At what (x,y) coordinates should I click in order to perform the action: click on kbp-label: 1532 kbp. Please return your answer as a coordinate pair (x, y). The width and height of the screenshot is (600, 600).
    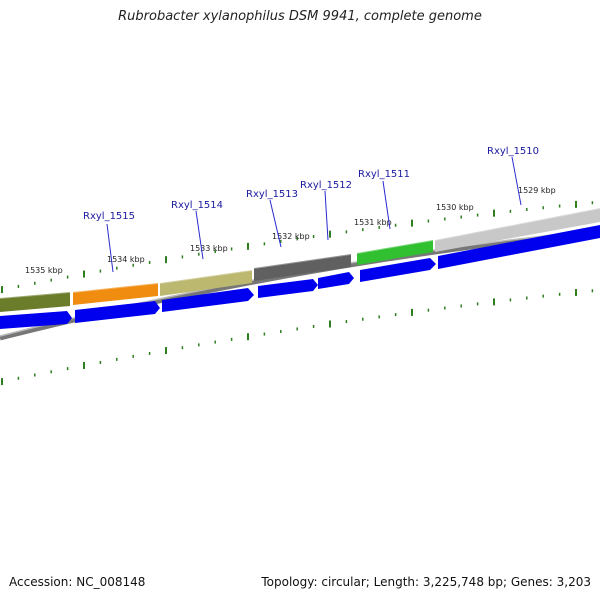
    Looking at the image, I should click on (291, 236).